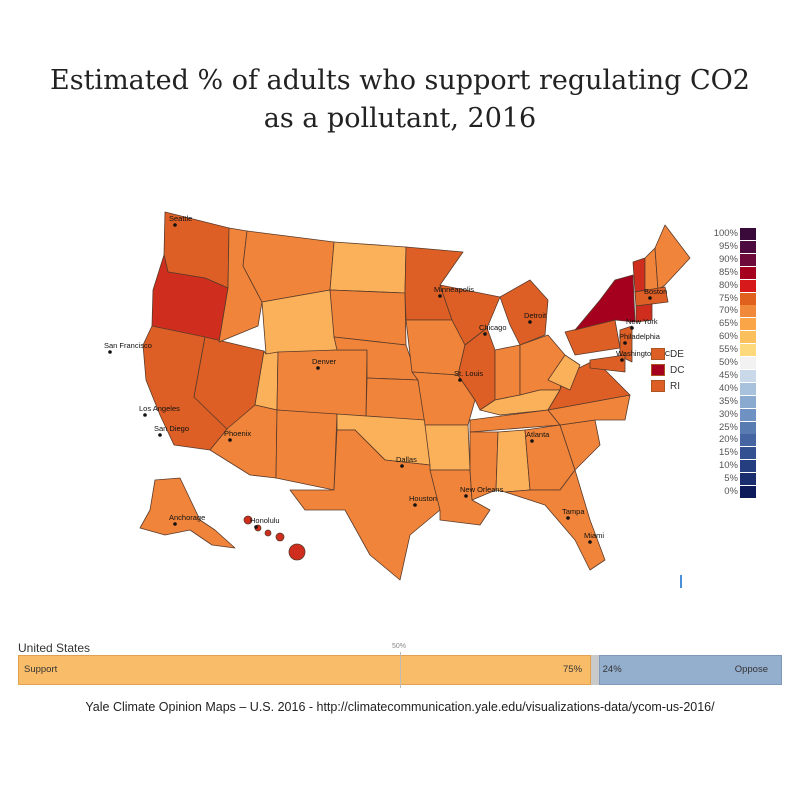 This screenshot has width=800, height=800. Describe the element at coordinates (725, 233) in the screenshot. I see `legend-label: 100%` at that location.